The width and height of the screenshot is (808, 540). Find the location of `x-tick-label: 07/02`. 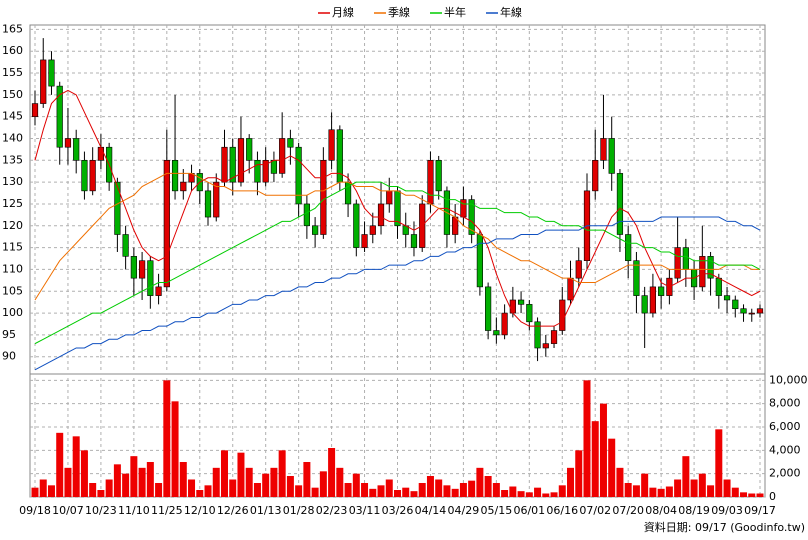

x-tick-label: 07/02 is located at coordinates (595, 510).